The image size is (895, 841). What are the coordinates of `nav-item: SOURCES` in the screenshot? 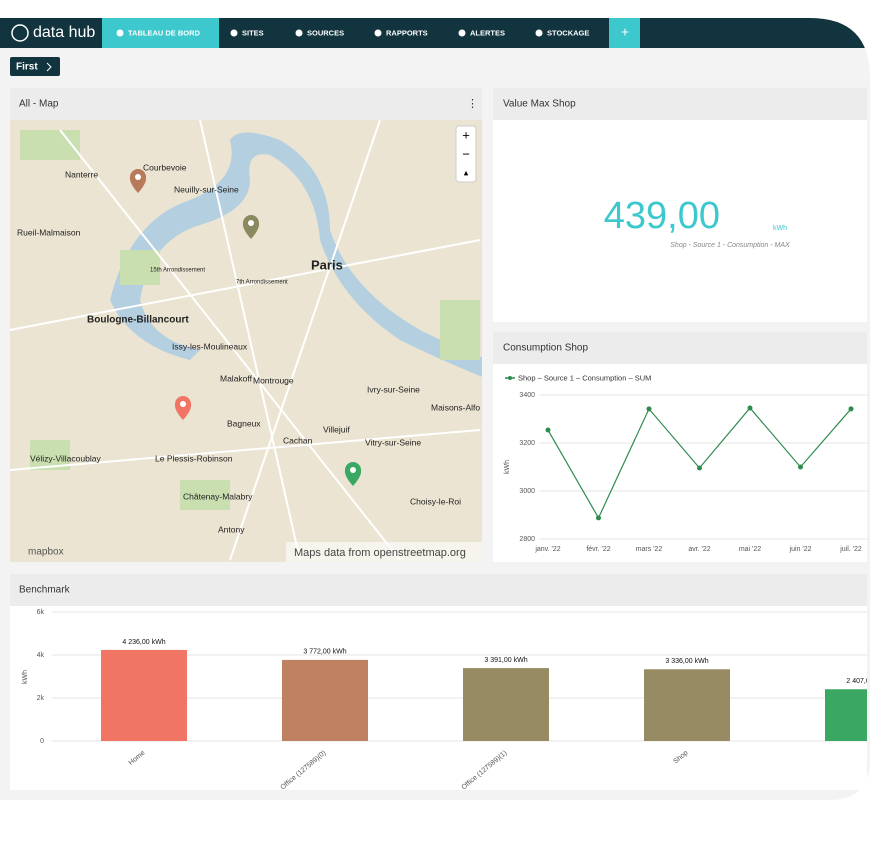 It's located at (325, 32).